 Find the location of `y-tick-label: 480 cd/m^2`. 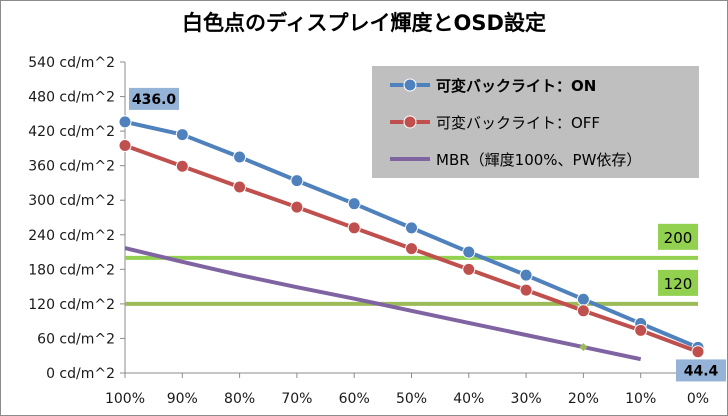

y-tick-label: 480 cd/m^2 is located at coordinates (71, 98).